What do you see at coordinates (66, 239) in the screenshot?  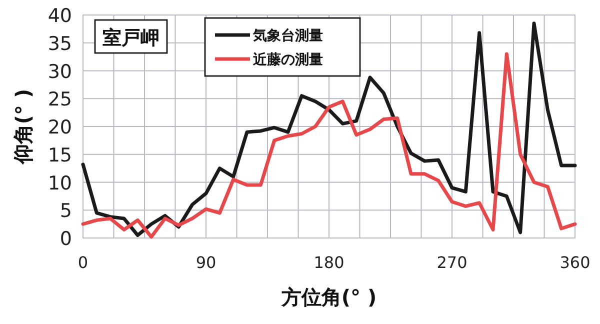 I see `y-tick-label: 0` at bounding box center [66, 239].